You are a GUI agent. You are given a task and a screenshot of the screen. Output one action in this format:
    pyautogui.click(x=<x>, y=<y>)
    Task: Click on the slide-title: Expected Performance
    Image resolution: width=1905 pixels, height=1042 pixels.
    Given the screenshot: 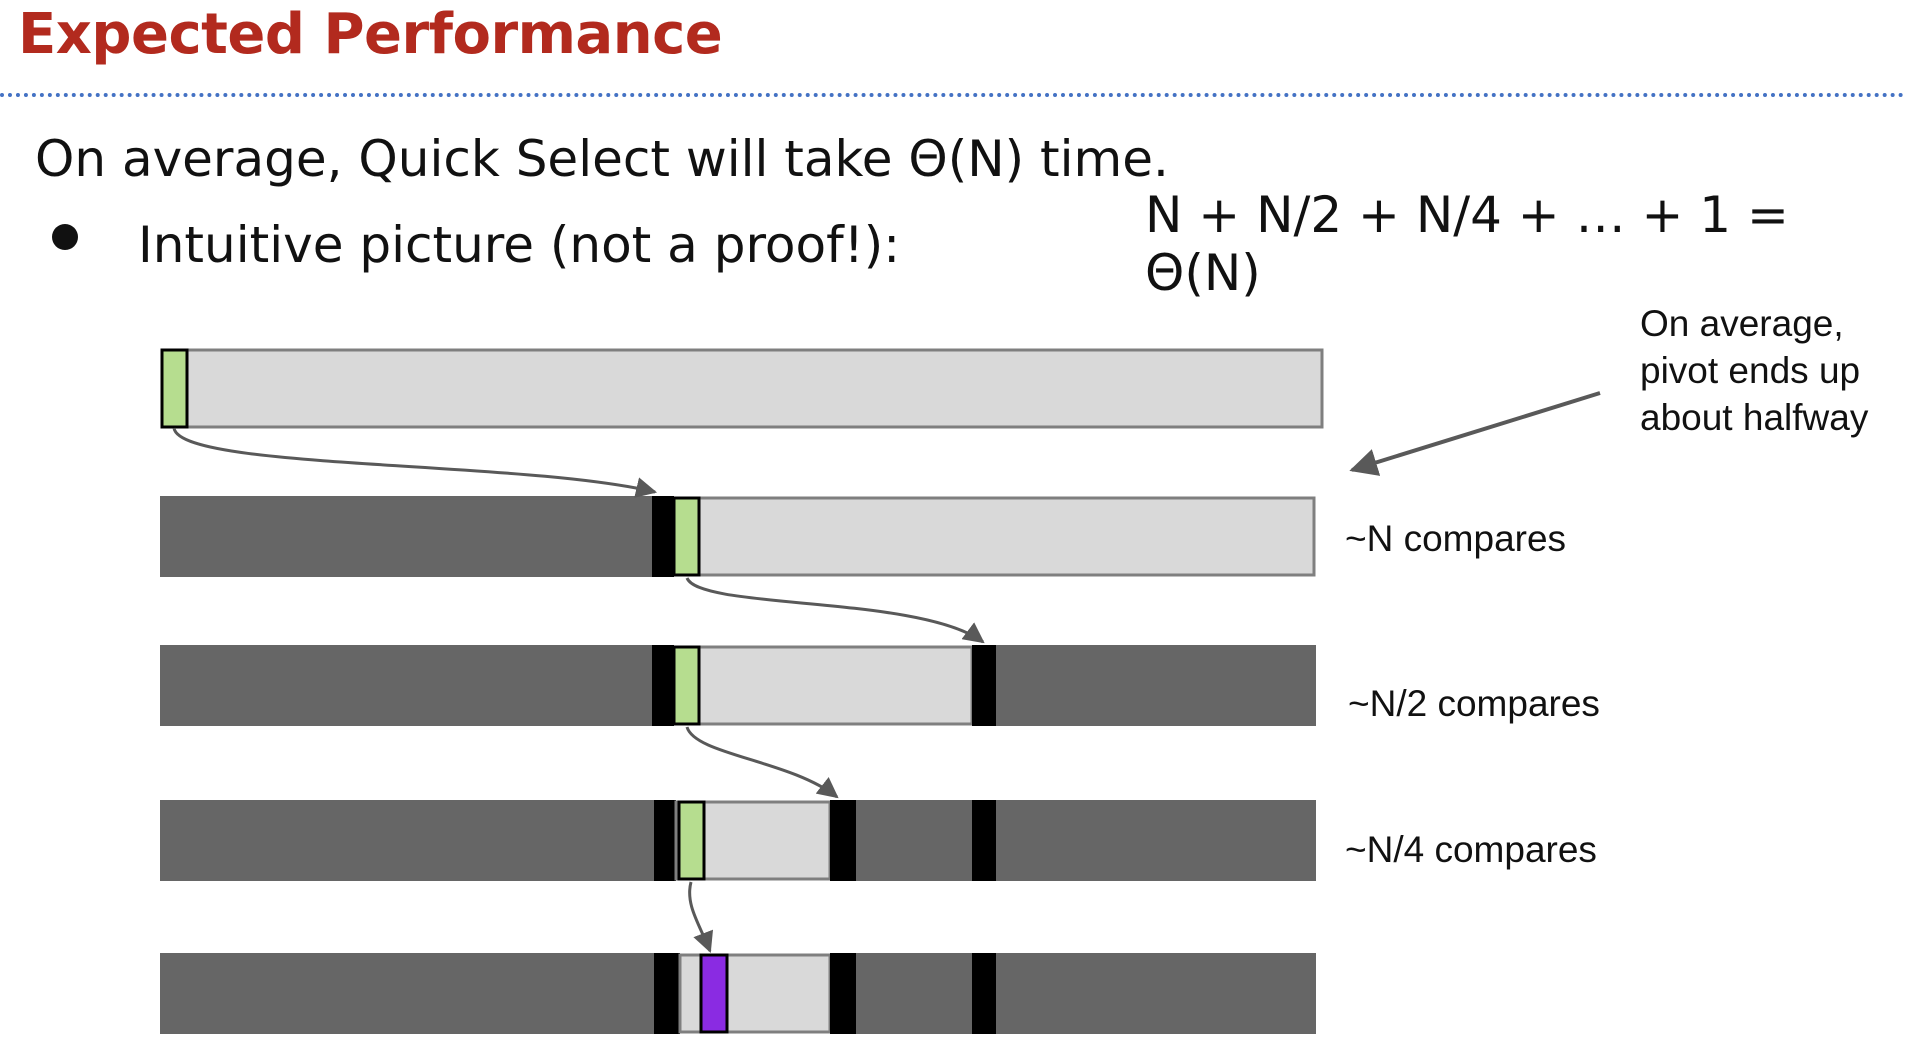 What is the action you would take?
    pyautogui.click(x=370, y=34)
    